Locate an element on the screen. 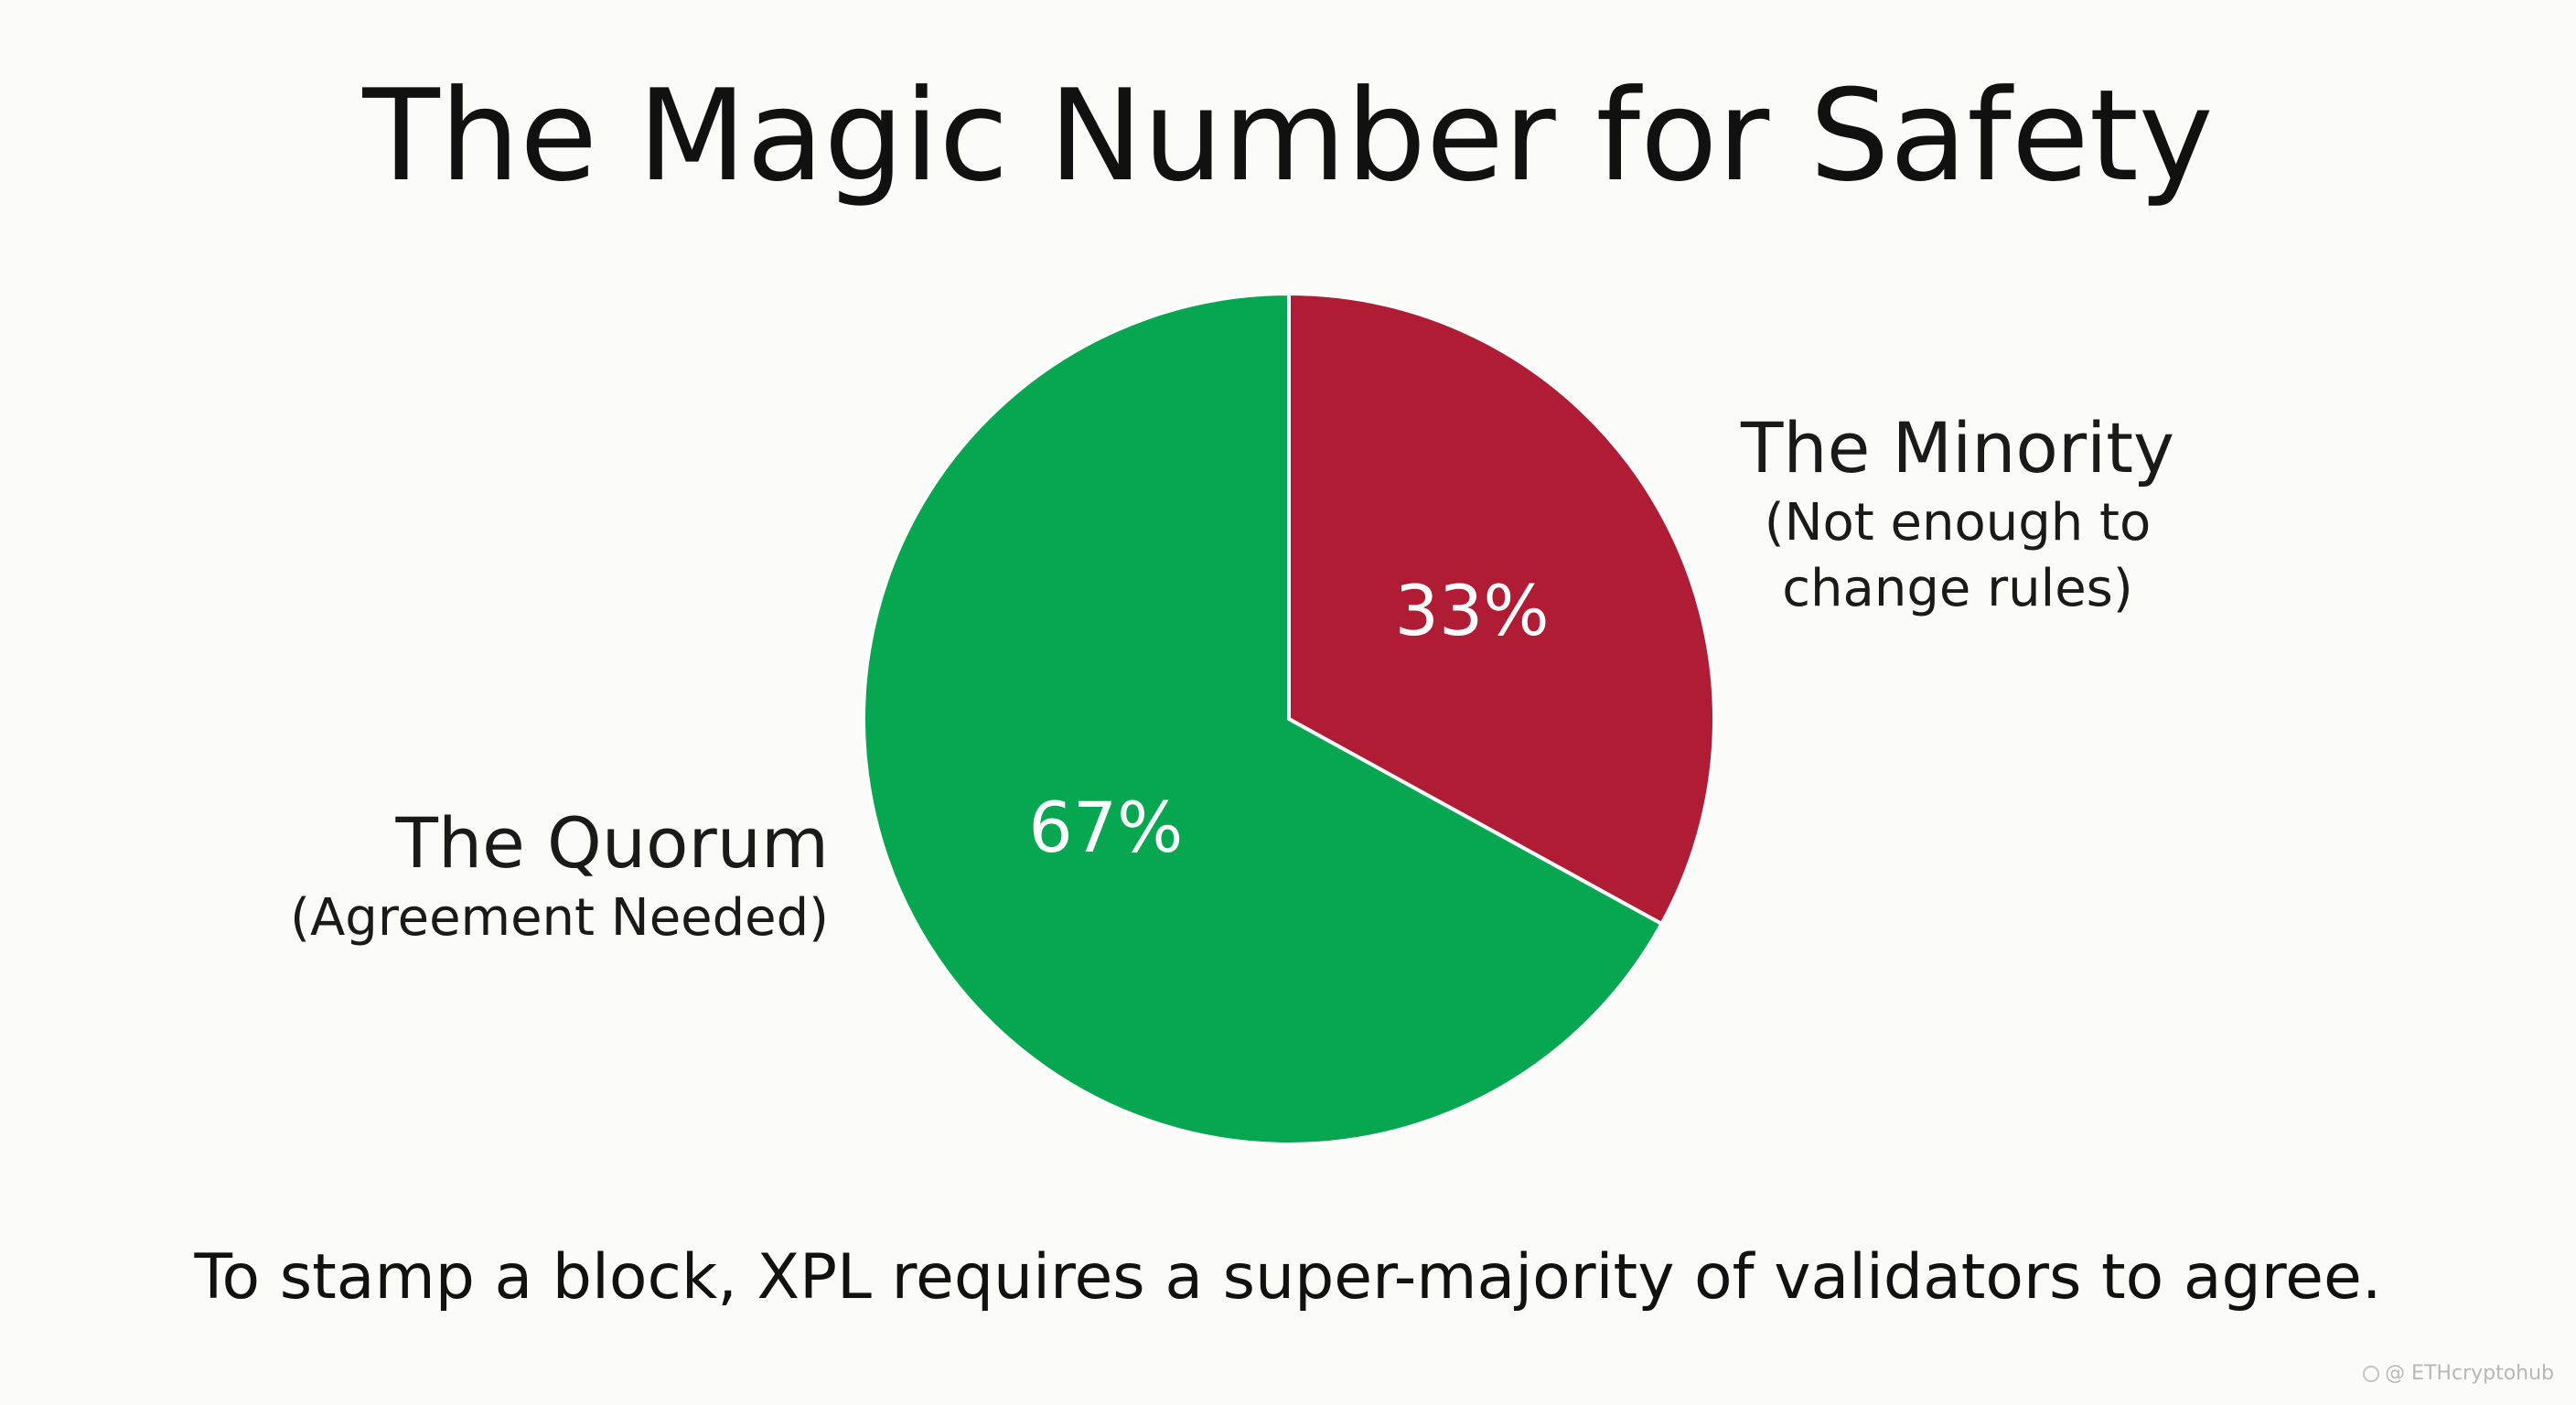 The image size is (2576, 1405). pie-slice-the-minority is located at coordinates (1502, 609).